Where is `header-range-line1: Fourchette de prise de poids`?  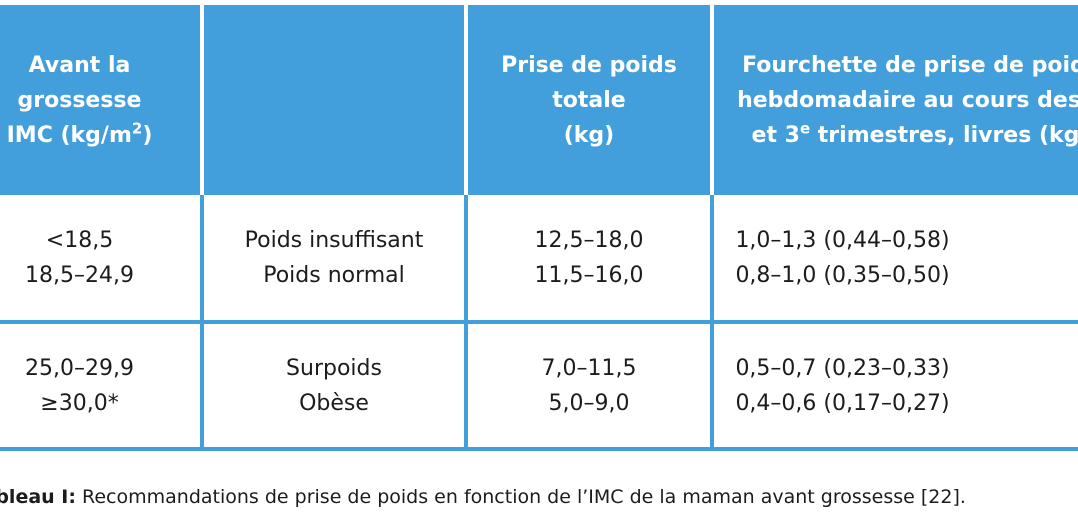
header-range-line1: Fourchette de prise de poids is located at coordinates (910, 65).